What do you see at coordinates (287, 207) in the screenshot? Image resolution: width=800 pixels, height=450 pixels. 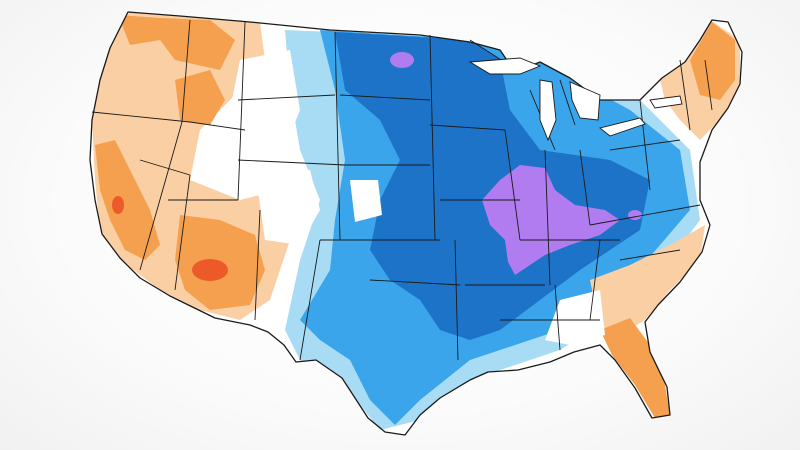 I see `neutral-colorado-pocket` at bounding box center [287, 207].